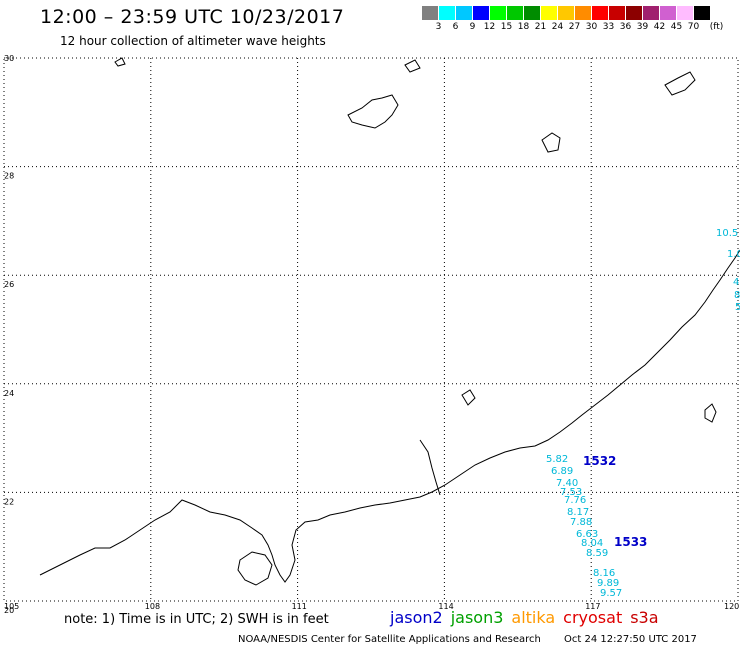 Image resolution: width=740 pixels, height=650 pixels. Describe the element at coordinates (587, 534) in the screenshot. I see `wave-height-label: 6.63` at that location.